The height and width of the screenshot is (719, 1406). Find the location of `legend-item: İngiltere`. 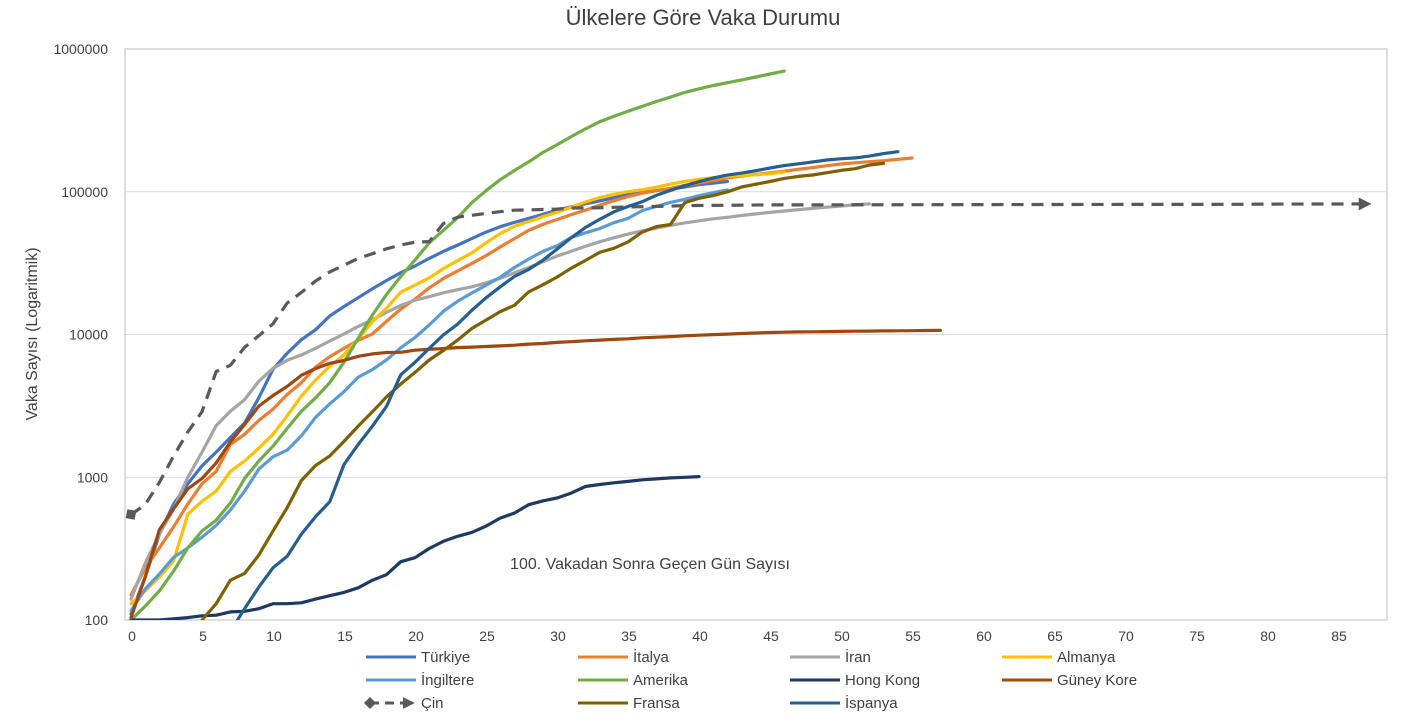

legend-item: İngiltere is located at coordinates (420, 680).